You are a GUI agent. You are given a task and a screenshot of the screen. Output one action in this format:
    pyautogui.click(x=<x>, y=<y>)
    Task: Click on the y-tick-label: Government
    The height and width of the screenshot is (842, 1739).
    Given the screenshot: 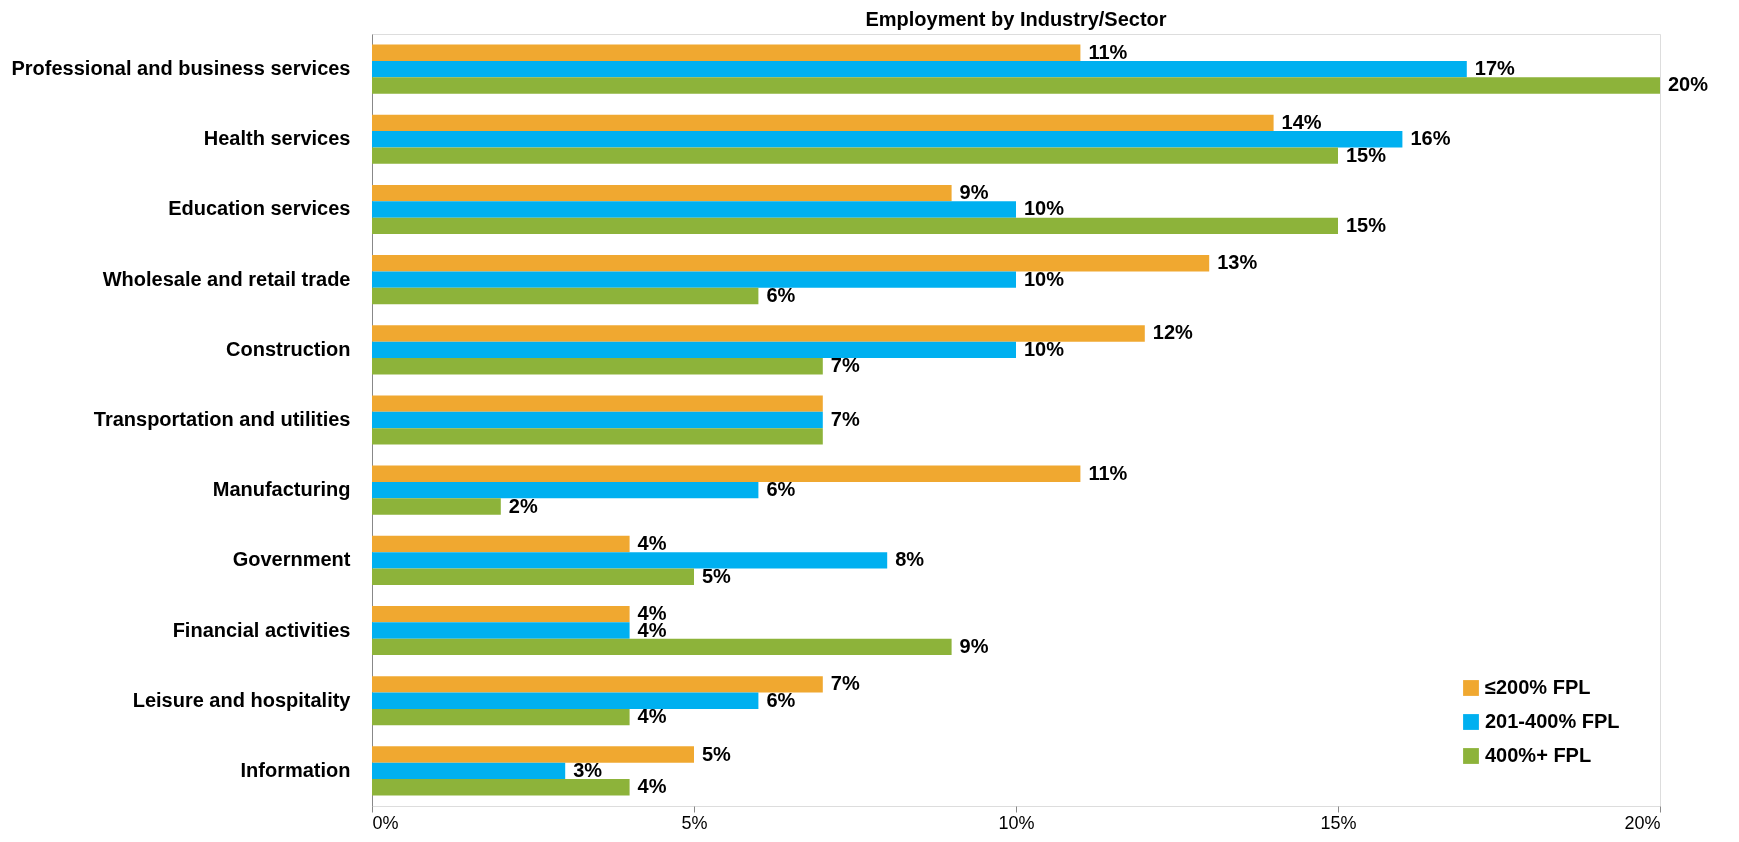 What is the action you would take?
    pyautogui.click(x=291, y=559)
    